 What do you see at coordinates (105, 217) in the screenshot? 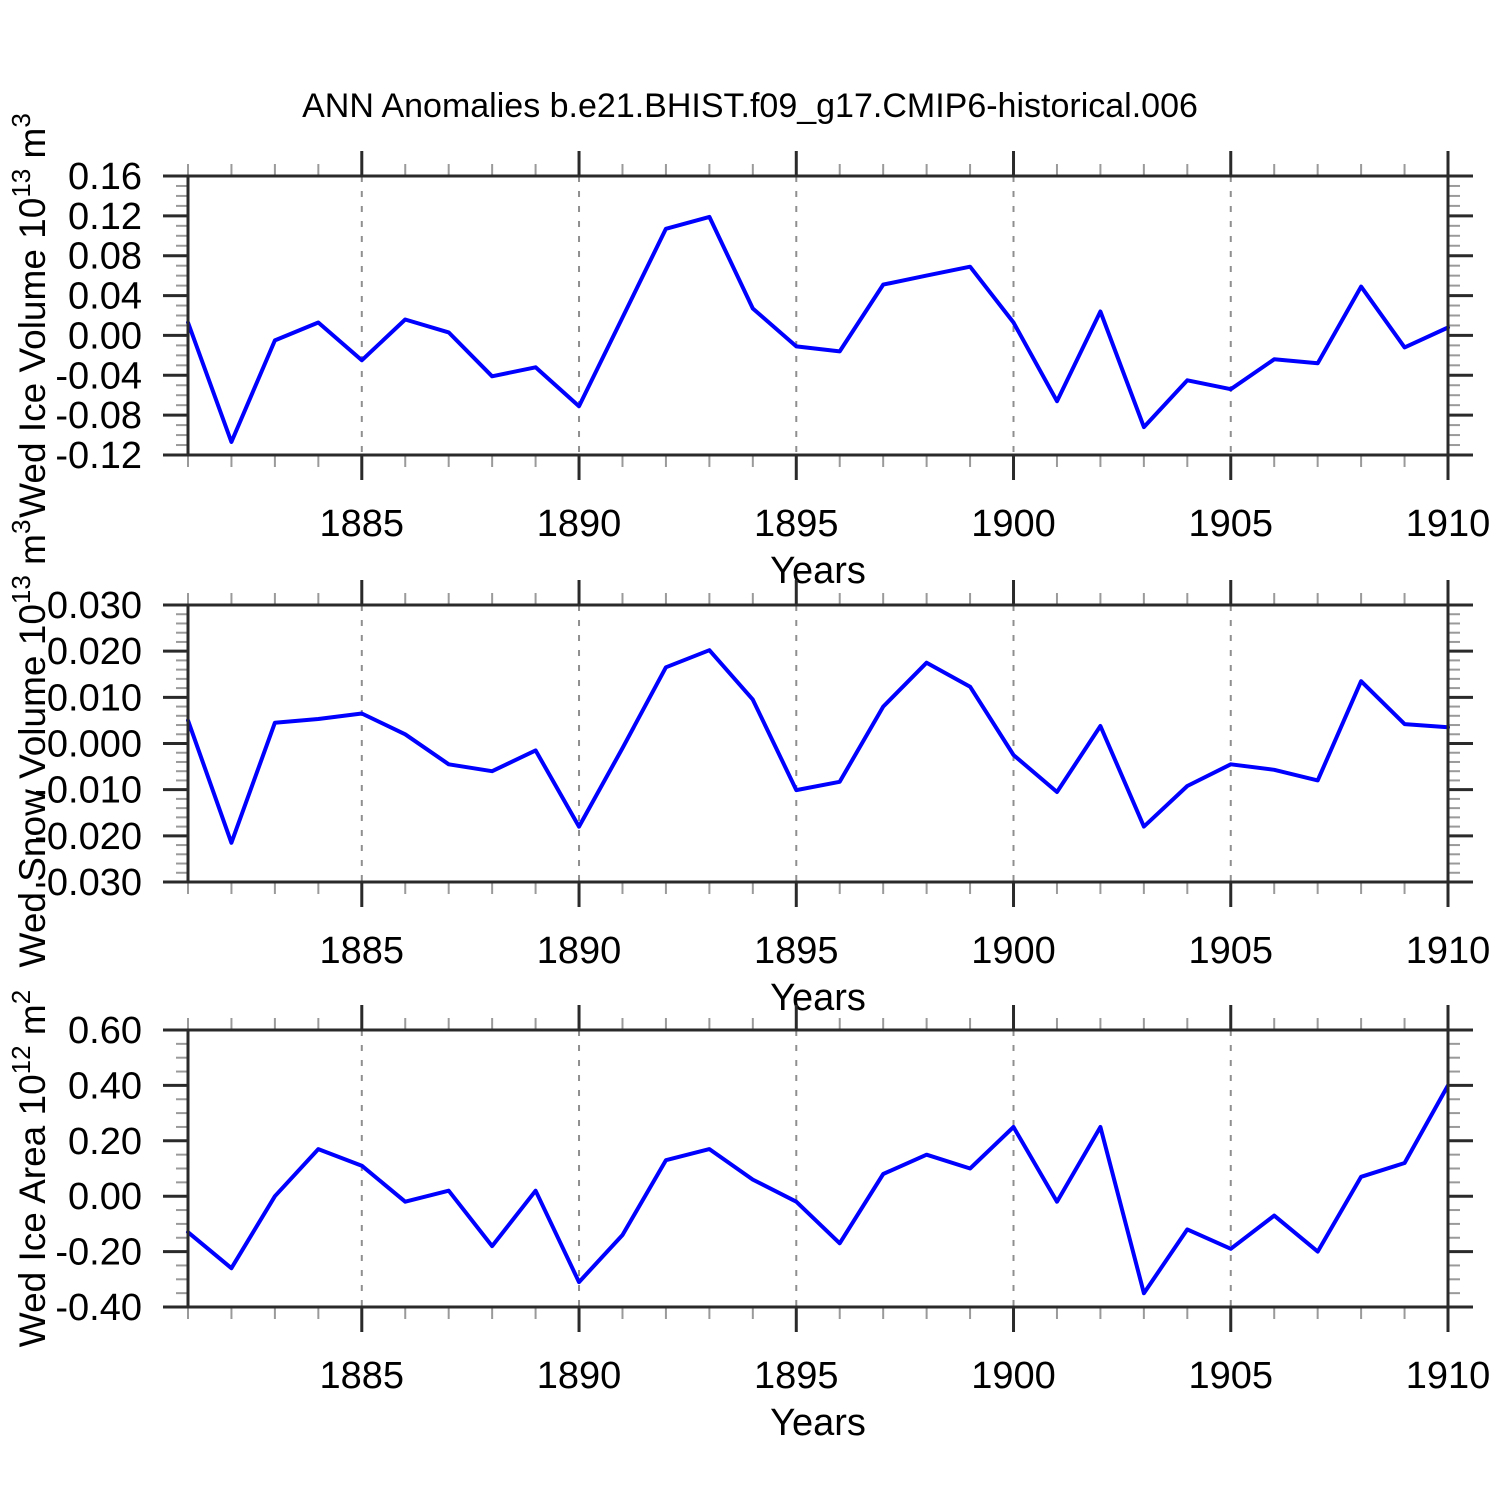
I see `y-tick-label: 0.12` at bounding box center [105, 217].